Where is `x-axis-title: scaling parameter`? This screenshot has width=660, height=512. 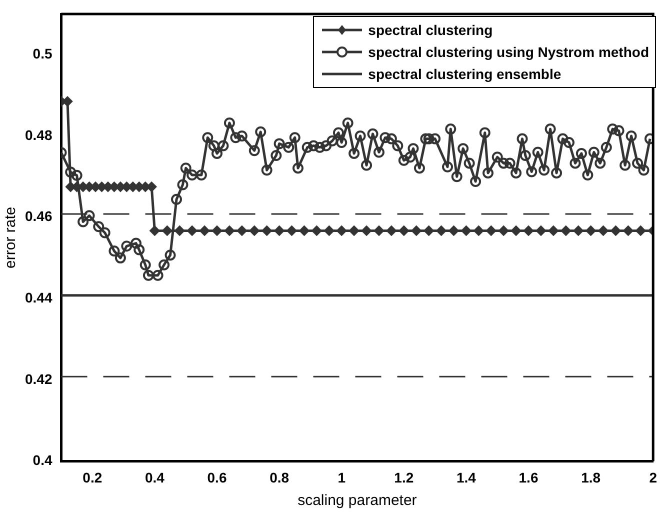 x-axis-title: scaling parameter is located at coordinates (357, 501).